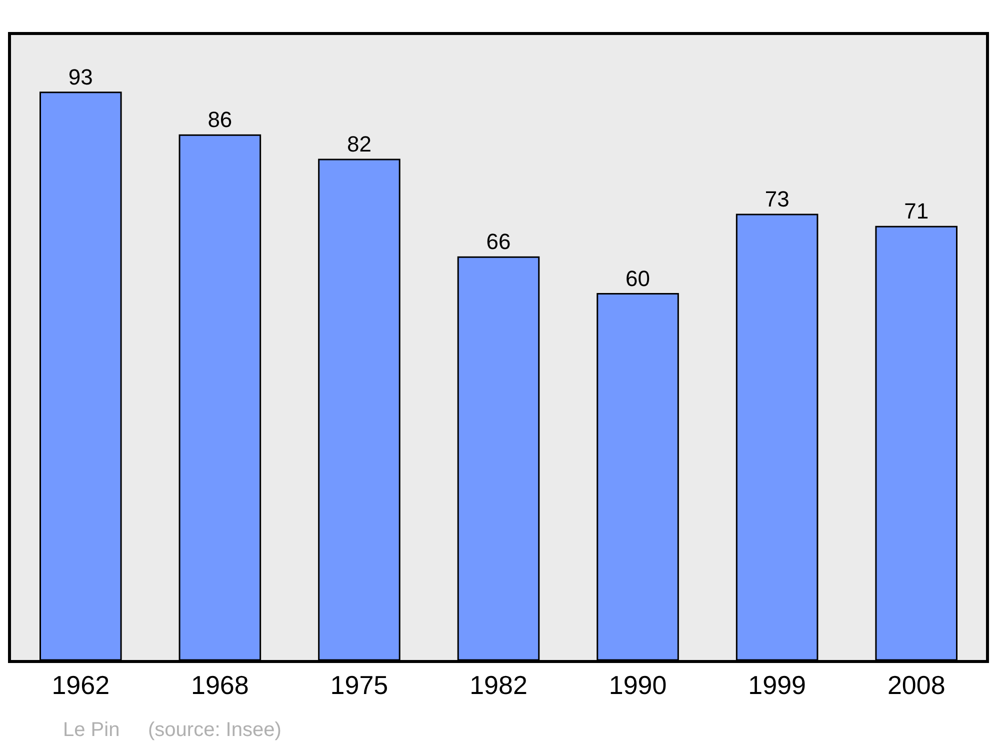  What do you see at coordinates (499, 685) in the screenshot?
I see `x-tick-label: 1982` at bounding box center [499, 685].